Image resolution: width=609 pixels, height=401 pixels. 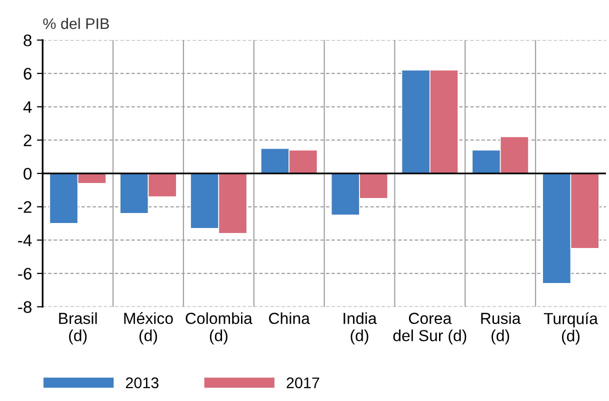 I want to click on x-tick-label: India (d), so click(x=360, y=328).